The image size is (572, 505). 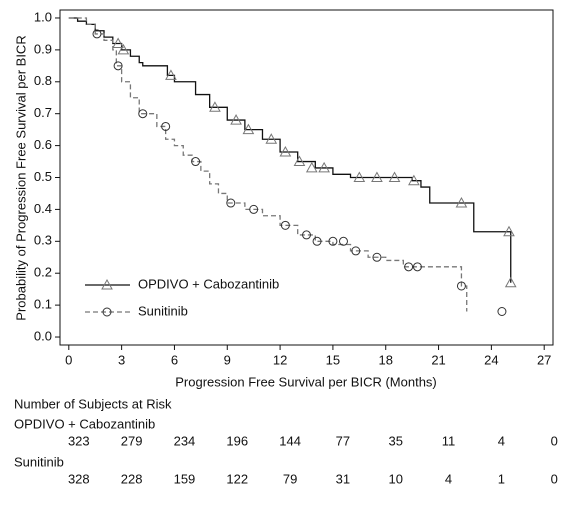 I want to click on risk-count: 279, so click(x=132, y=440).